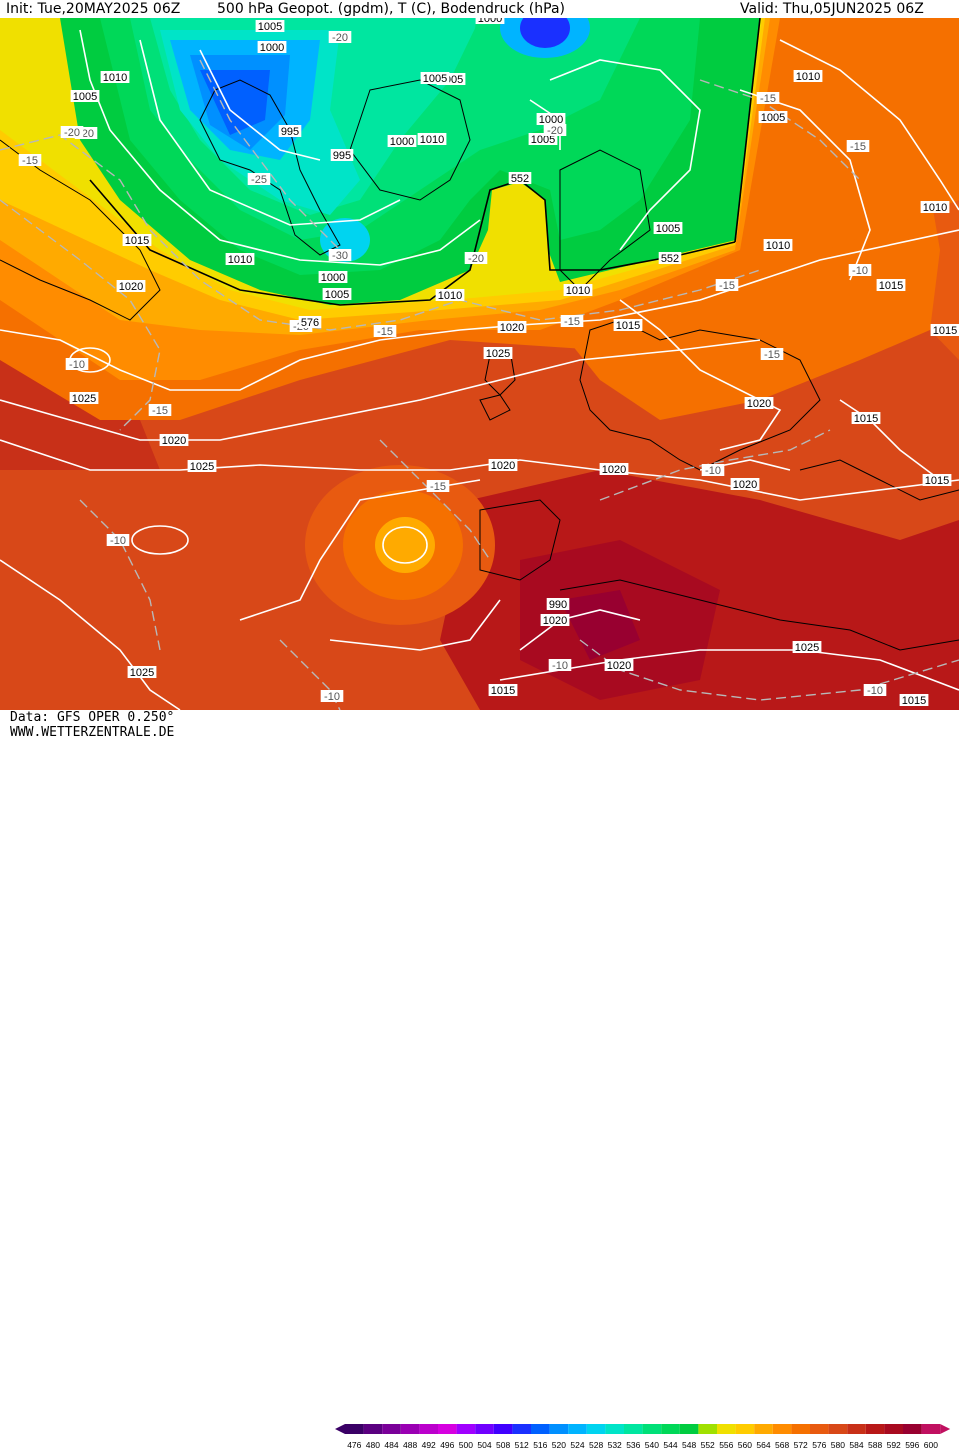 The width and height of the screenshot is (959, 1451). What do you see at coordinates (745, 1445) in the screenshot?
I see `legend-tick-label: 560` at bounding box center [745, 1445].